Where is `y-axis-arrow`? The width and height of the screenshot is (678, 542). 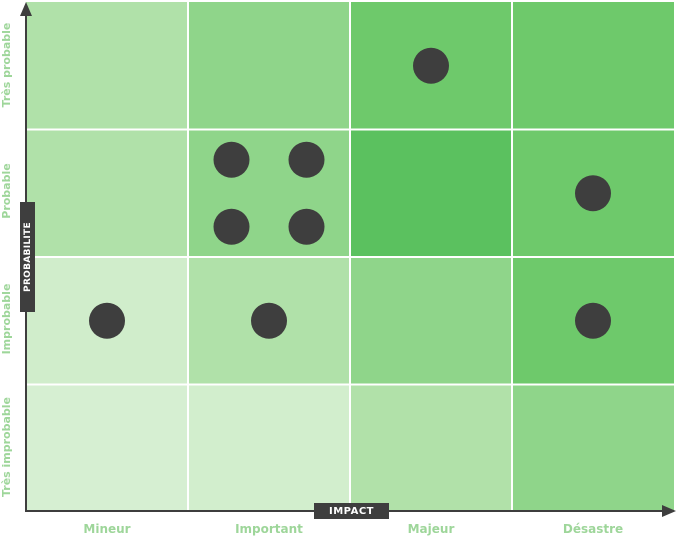
y-axis-arrow is located at coordinates (26, 9).